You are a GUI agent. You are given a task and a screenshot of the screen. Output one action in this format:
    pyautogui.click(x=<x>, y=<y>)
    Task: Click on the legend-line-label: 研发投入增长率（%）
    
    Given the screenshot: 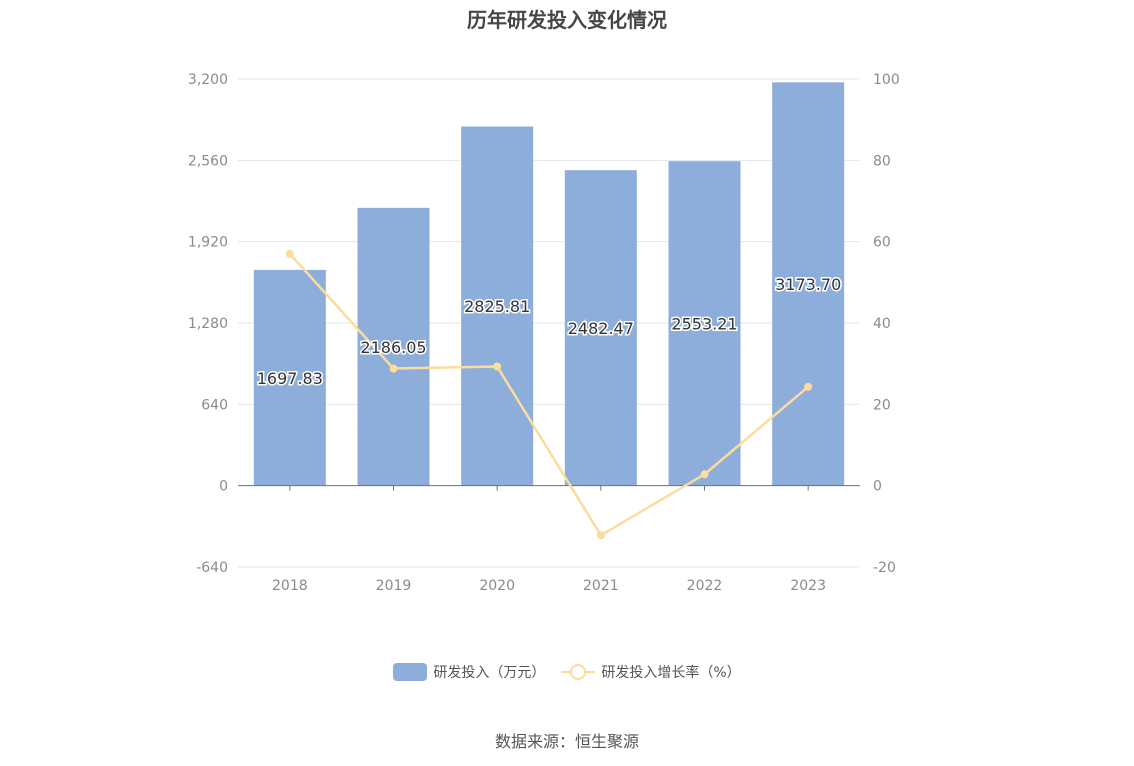 What is the action you would take?
    pyautogui.click(x=671, y=673)
    